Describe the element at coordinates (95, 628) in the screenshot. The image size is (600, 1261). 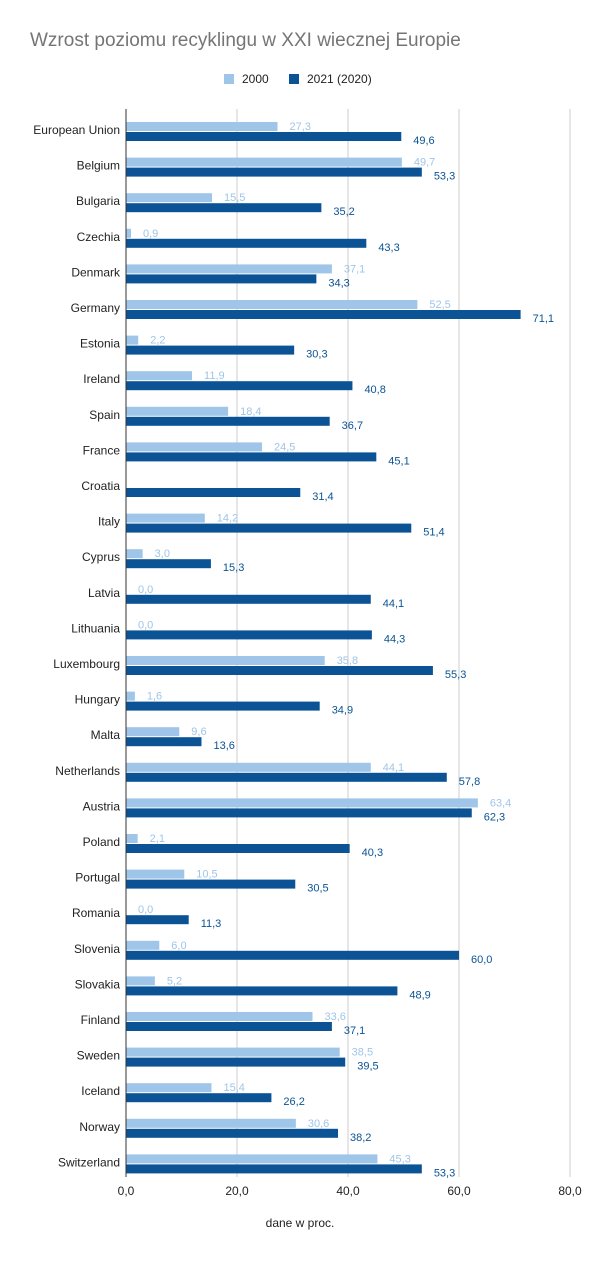
I see `category-label: Lithuania` at that location.